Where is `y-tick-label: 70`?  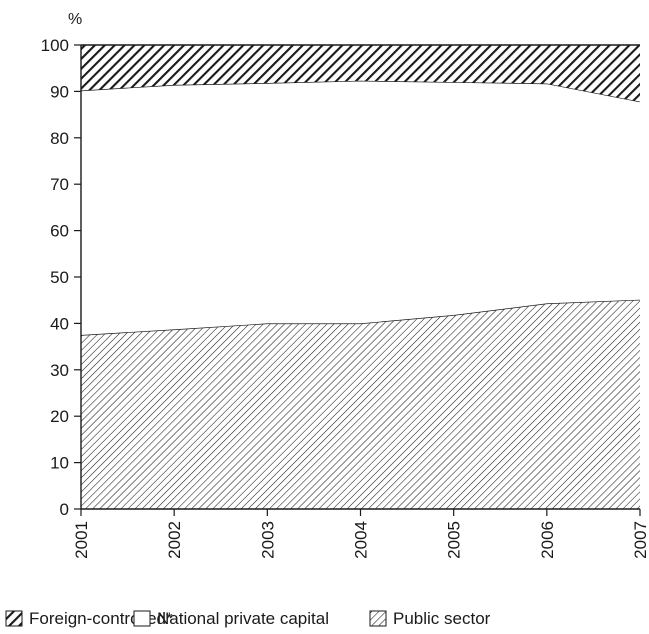
y-tick-label: 70 is located at coordinates (59, 184).